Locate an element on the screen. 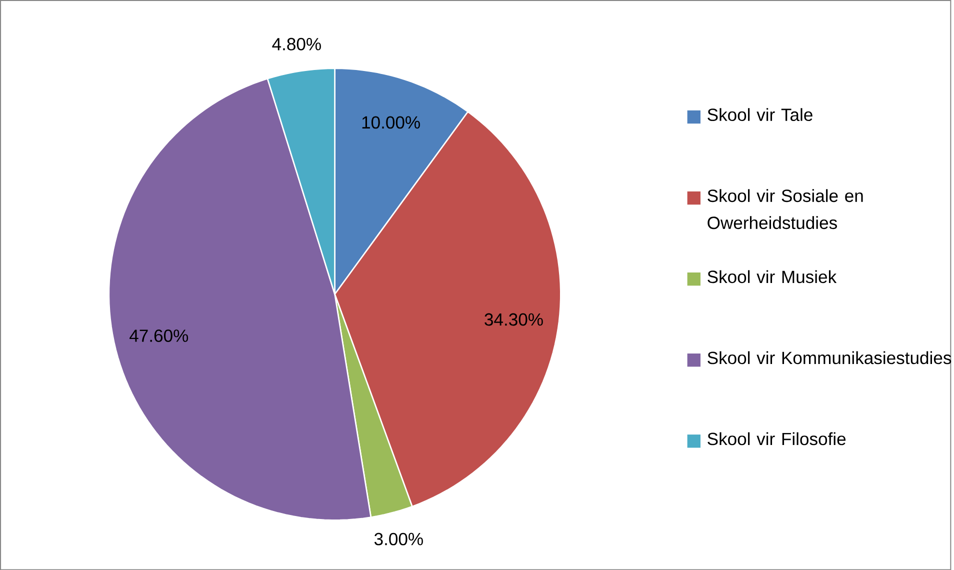 The width and height of the screenshot is (954, 570). data-label: 3.00% is located at coordinates (398, 539).